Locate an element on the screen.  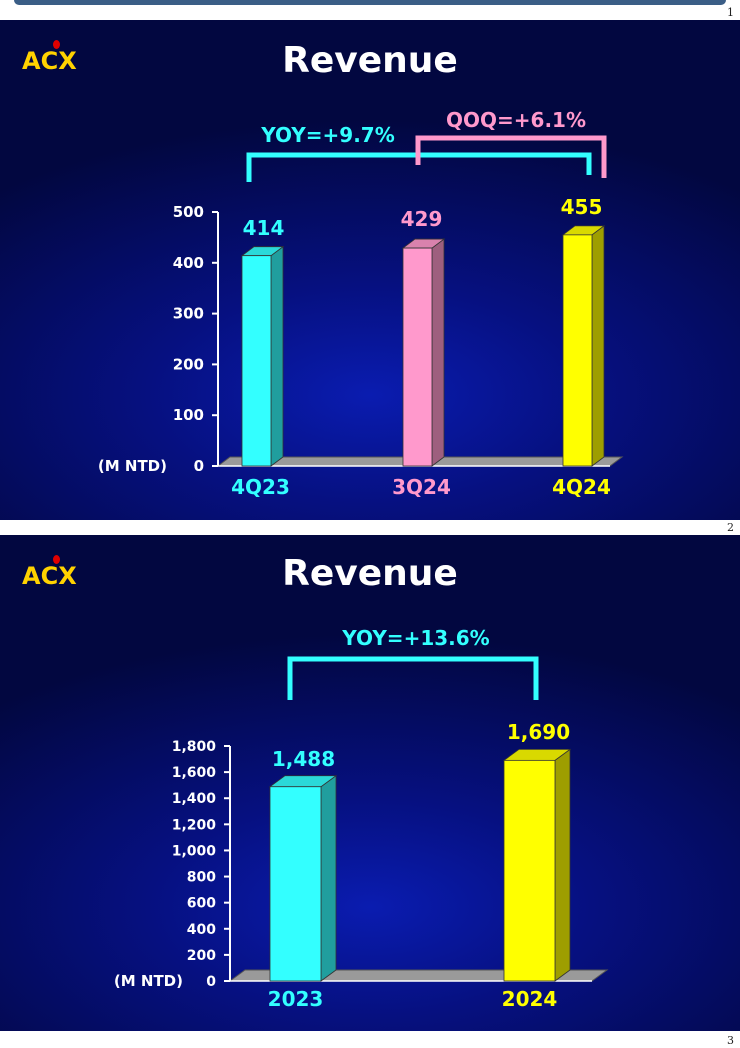
data-label: 1,690 is located at coordinates (538, 732).